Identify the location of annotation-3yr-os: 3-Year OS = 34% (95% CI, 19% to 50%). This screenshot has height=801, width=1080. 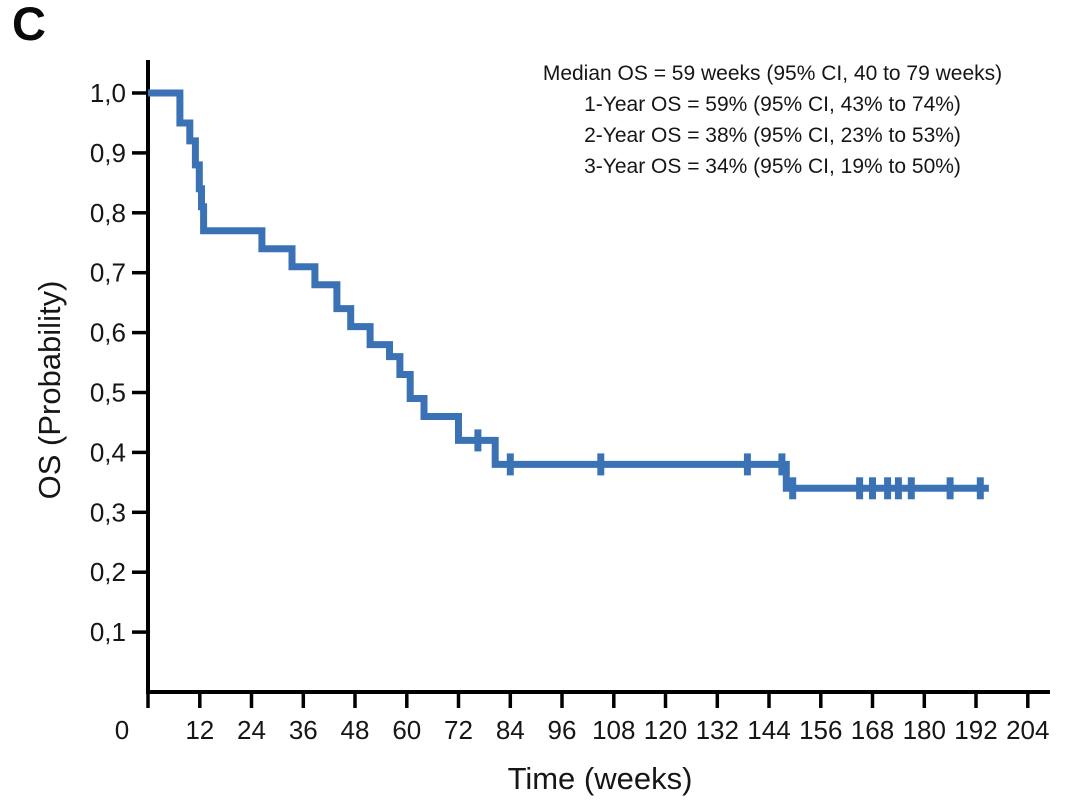
(772, 166).